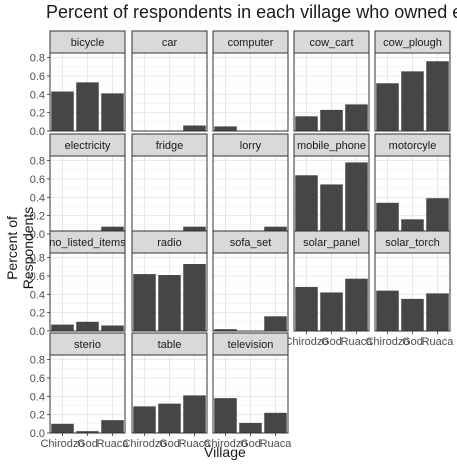 Image resolution: width=457 pixels, height=468 pixels. I want to click on bar-radio-chirodzo, so click(144, 302).